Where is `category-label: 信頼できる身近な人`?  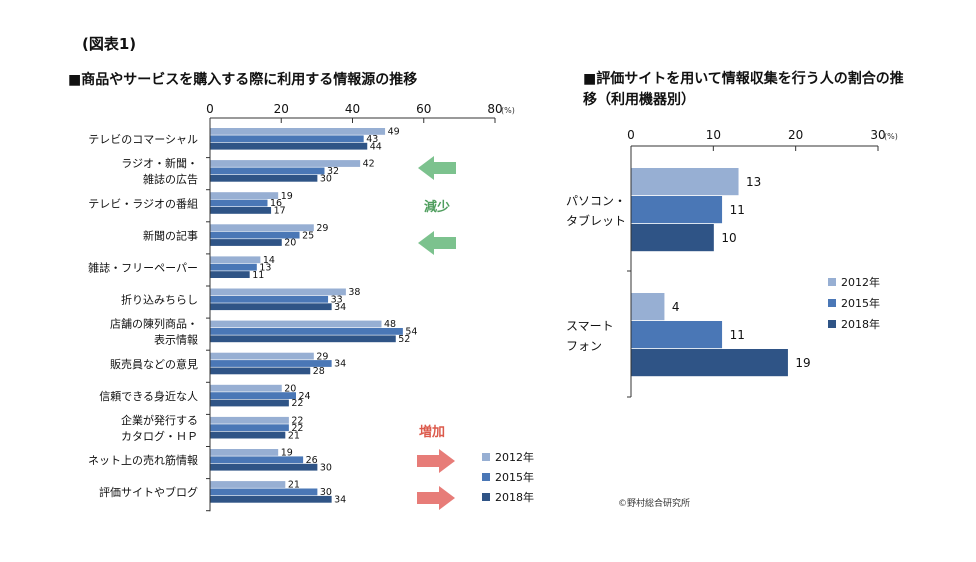
category-label: 信頼できる身近な人 is located at coordinates (148, 396).